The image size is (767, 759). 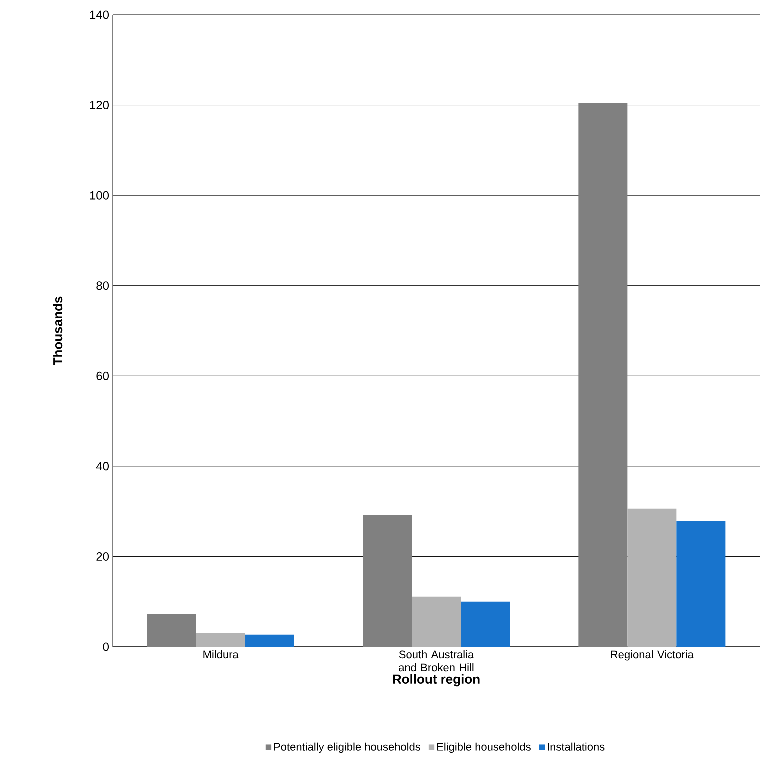 I want to click on y-tick-label: 80, so click(x=103, y=286).